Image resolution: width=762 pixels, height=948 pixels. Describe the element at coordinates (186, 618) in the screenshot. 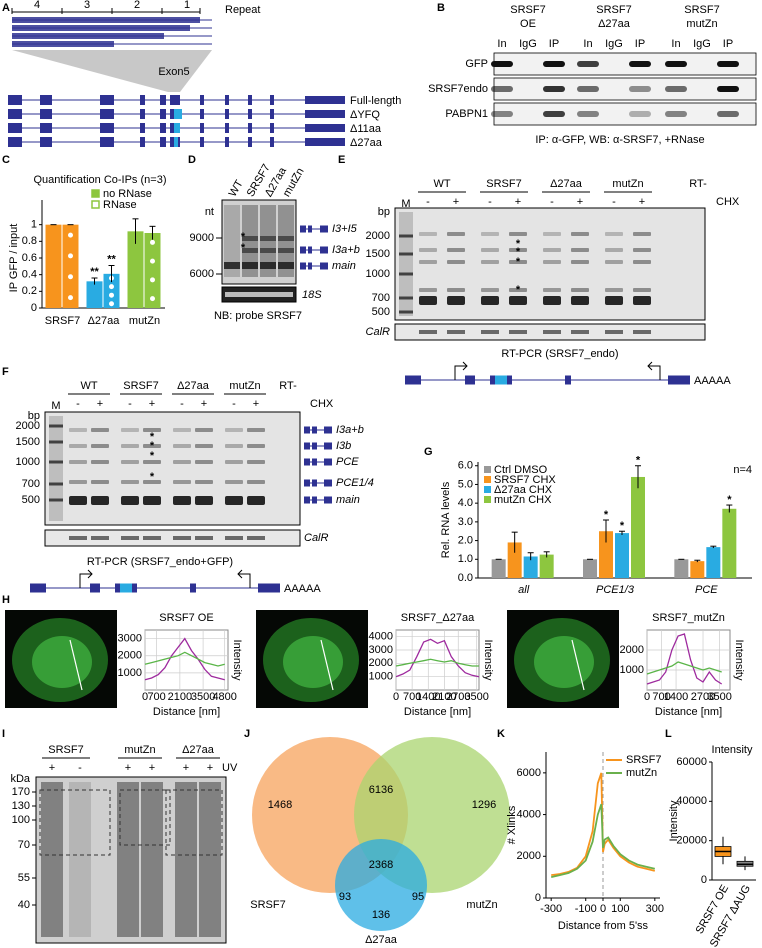

I see `plot-title: SRSF7 OE` at that location.